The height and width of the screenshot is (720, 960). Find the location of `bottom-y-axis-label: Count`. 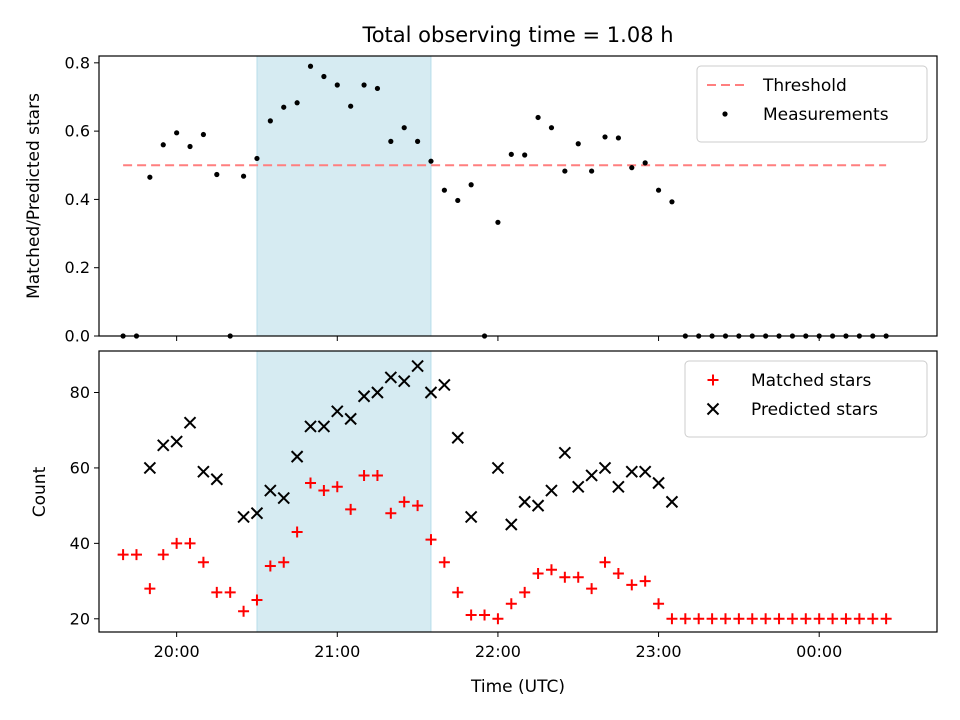

bottom-y-axis-label: Count is located at coordinates (40, 491).